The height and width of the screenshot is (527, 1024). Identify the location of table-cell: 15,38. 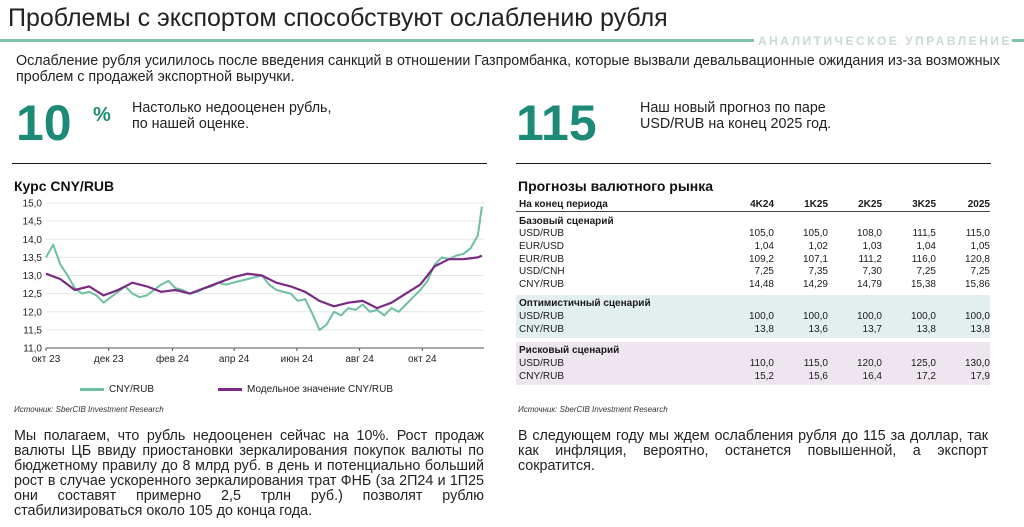
(923, 284).